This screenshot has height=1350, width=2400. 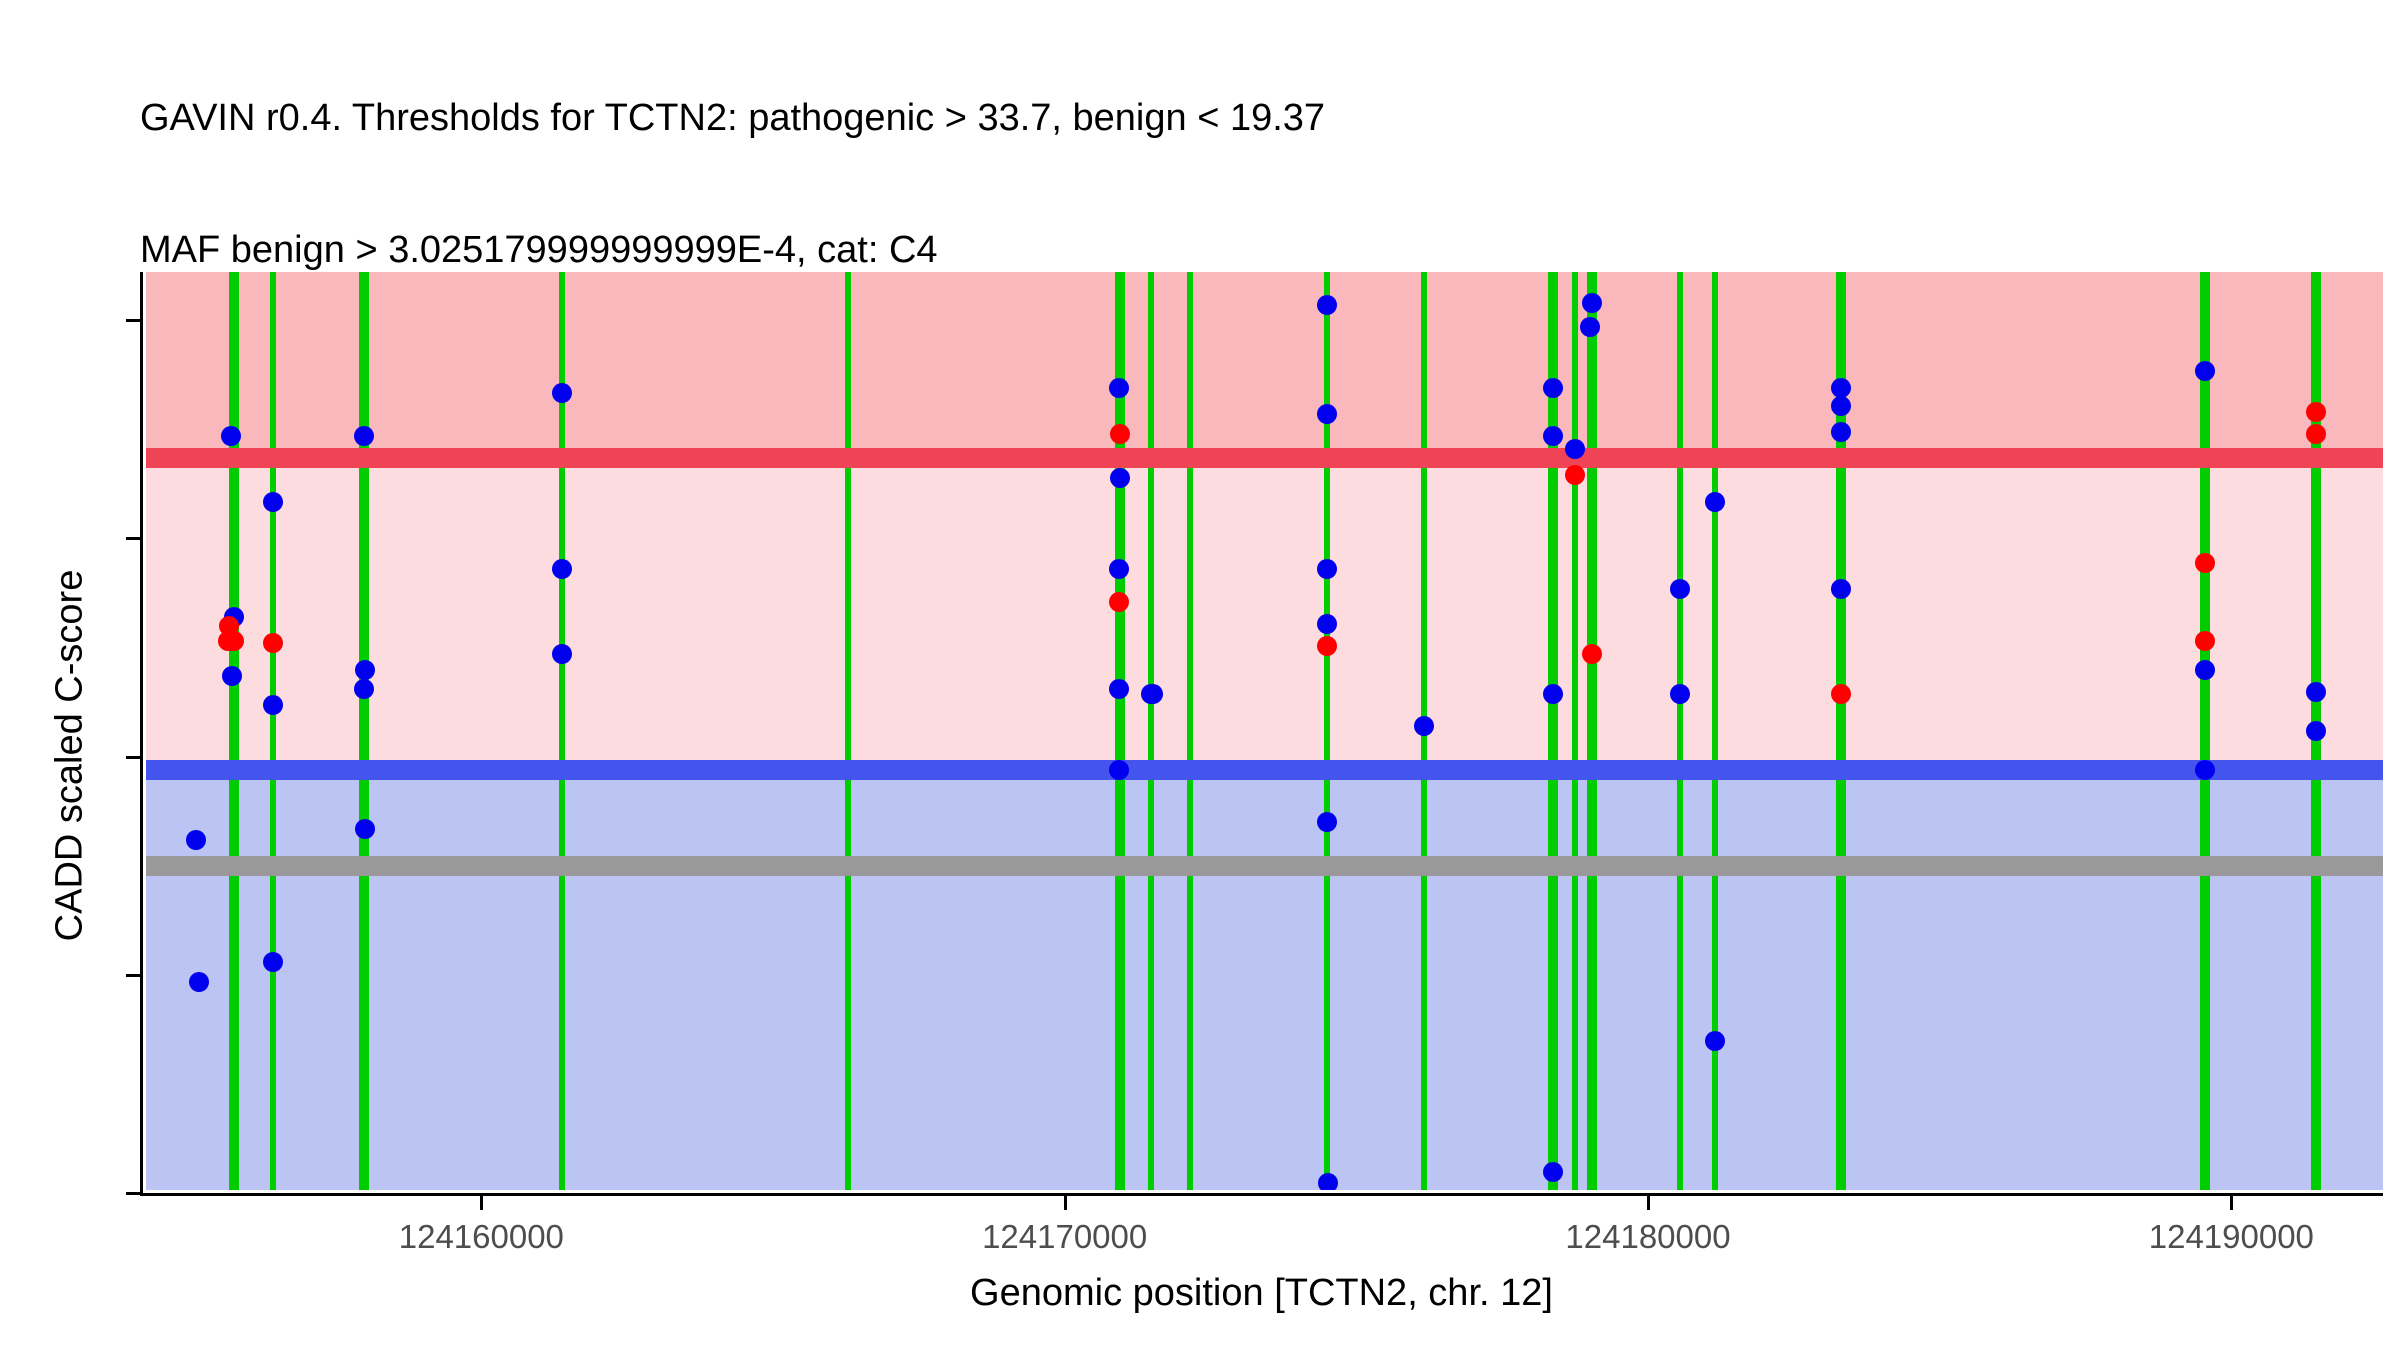 What do you see at coordinates (69, 755) in the screenshot?
I see `y-axis-title: CADD scaled C-score` at bounding box center [69, 755].